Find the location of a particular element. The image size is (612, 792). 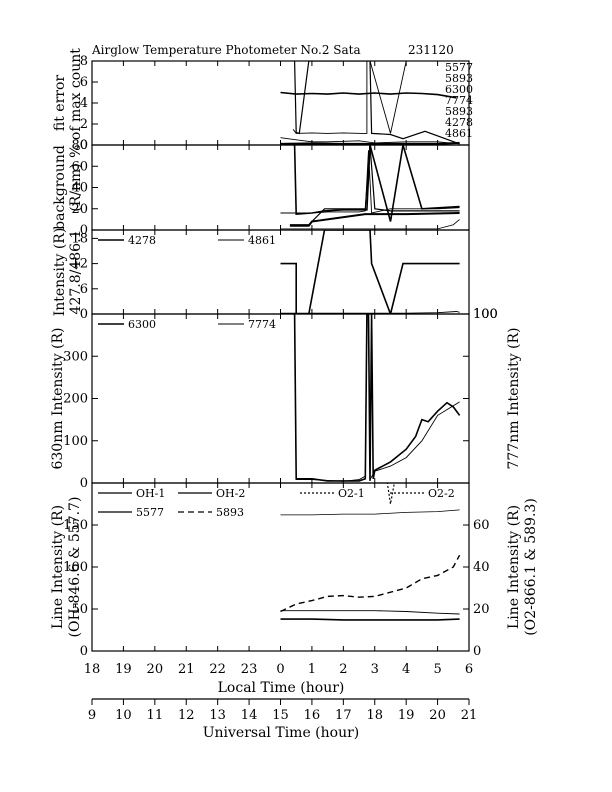

universal-time-tick-label: 19 is located at coordinates (406, 715).